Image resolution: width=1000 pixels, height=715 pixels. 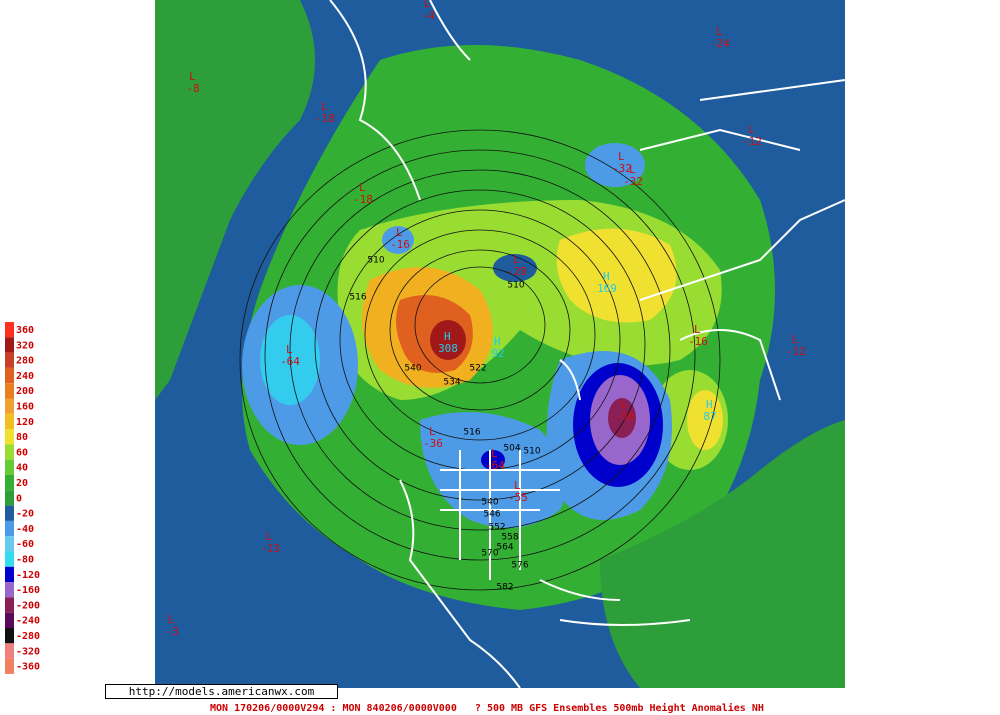 What do you see at coordinates (28, 667) in the screenshot?
I see `legend-label: -360` at bounding box center [28, 667].